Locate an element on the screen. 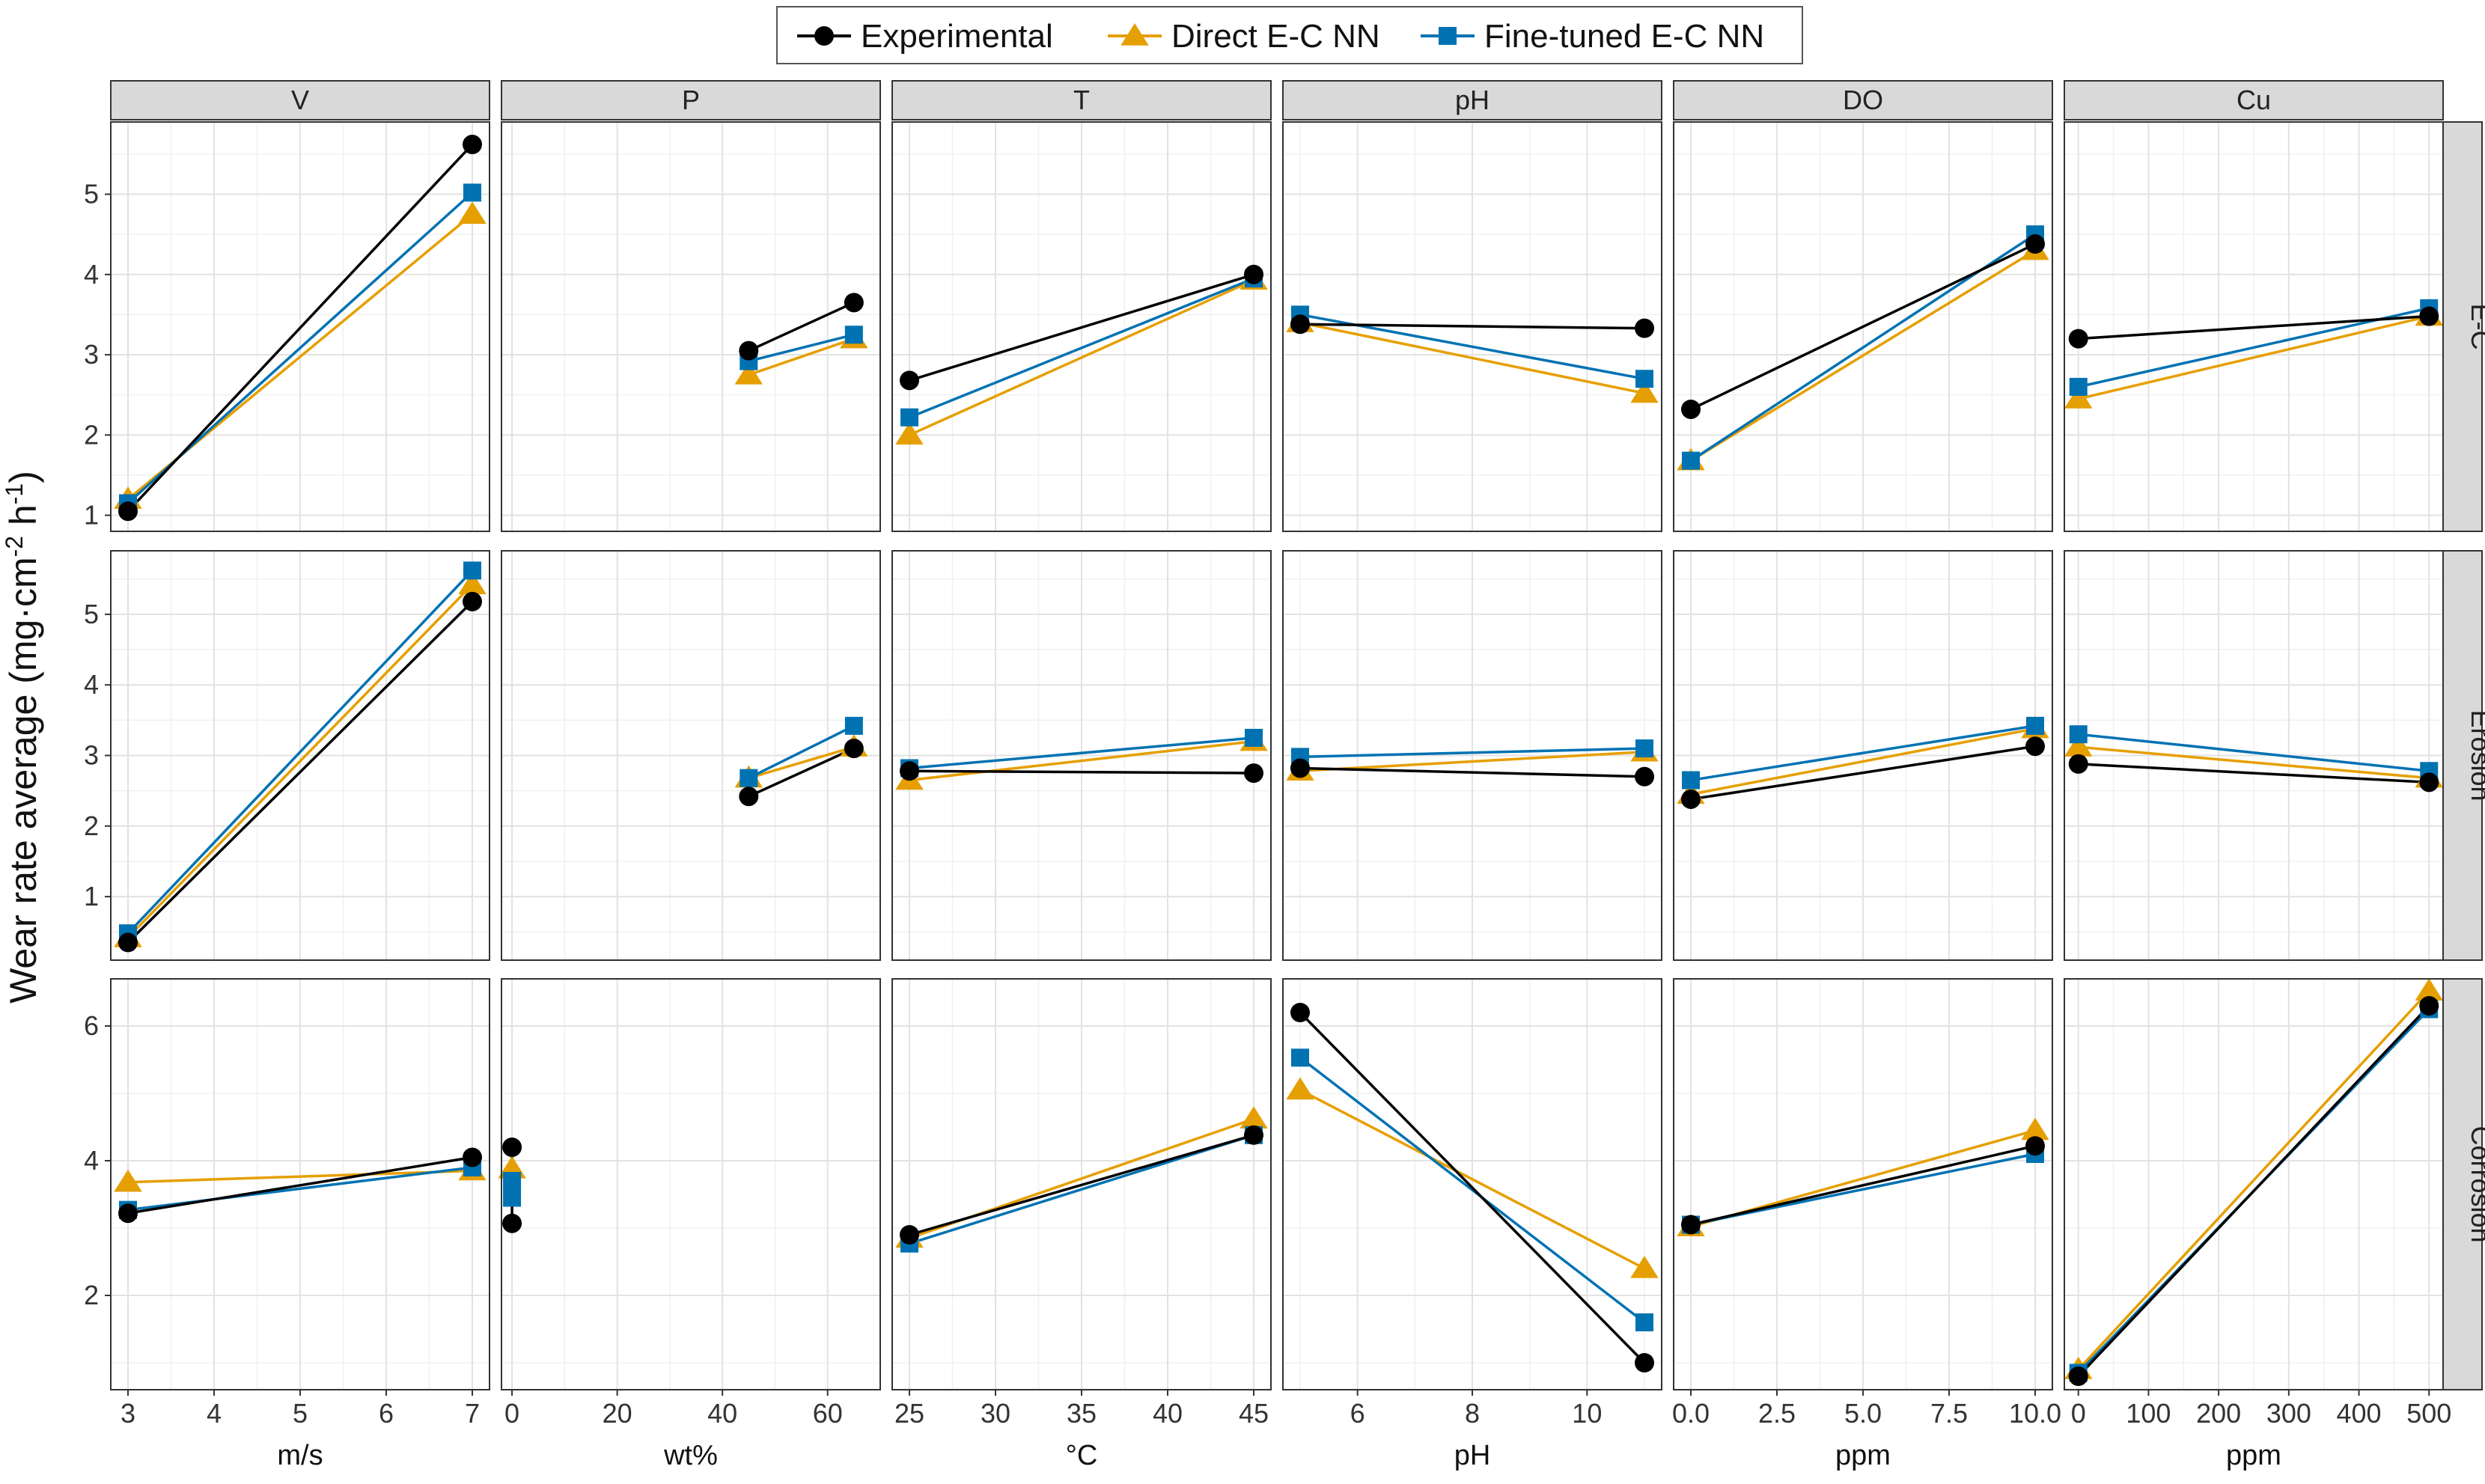 This screenshot has height=1484, width=2485. strip-label-v: V is located at coordinates (300, 100).